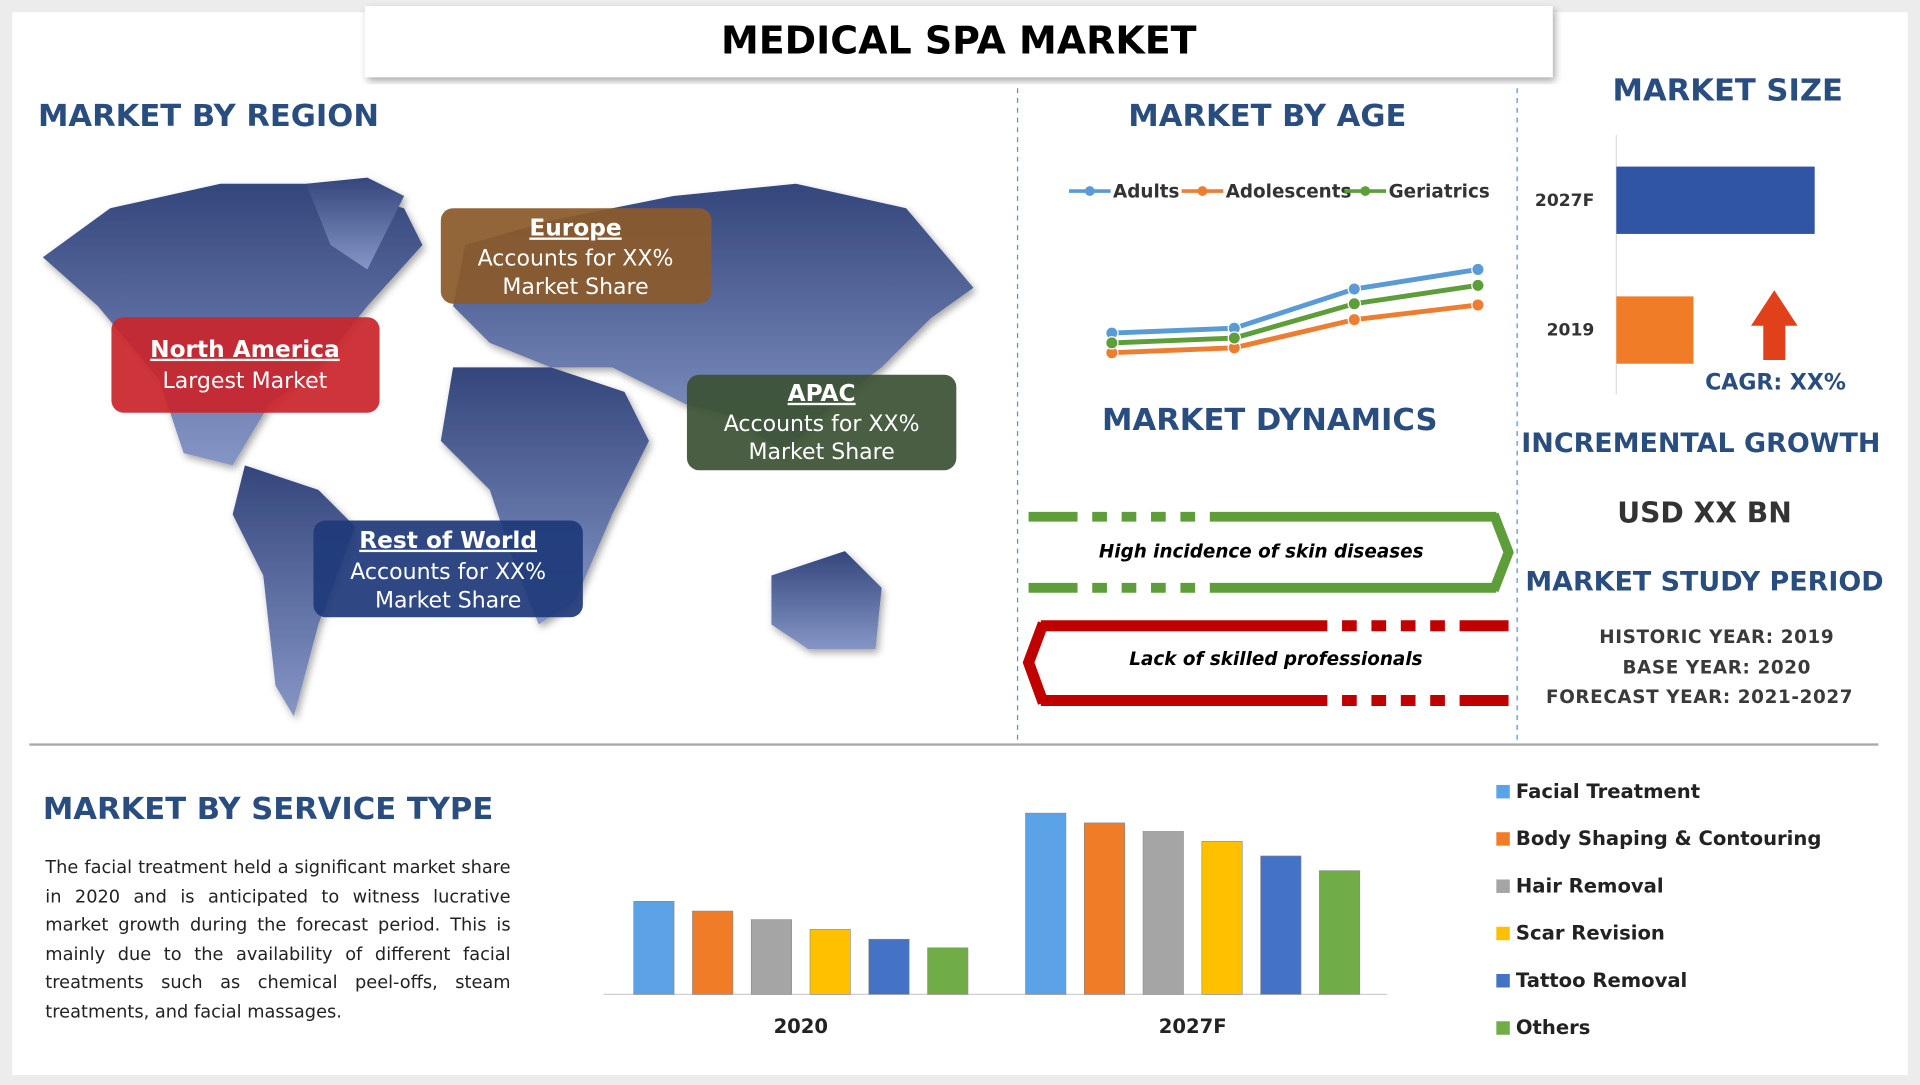  What do you see at coordinates (1668, 838) in the screenshot?
I see `legend-label: Body Shaping & Contouring` at bounding box center [1668, 838].